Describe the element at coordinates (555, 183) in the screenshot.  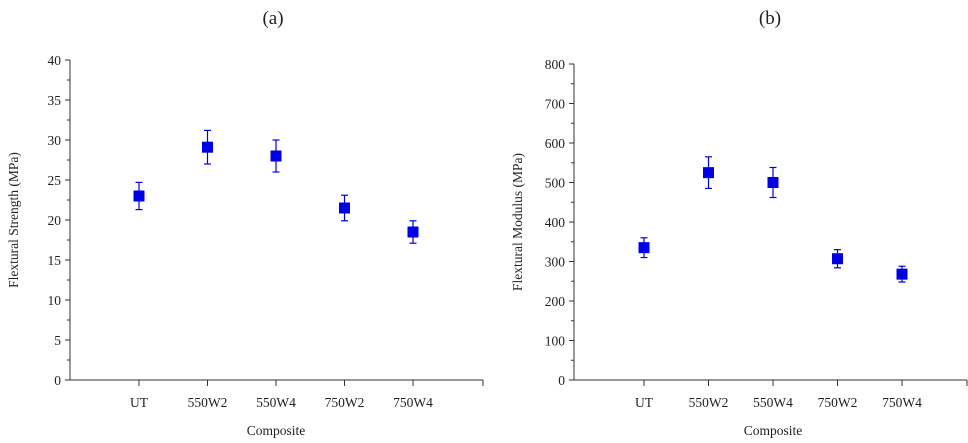
I see `y-tick-label: 500` at that location.